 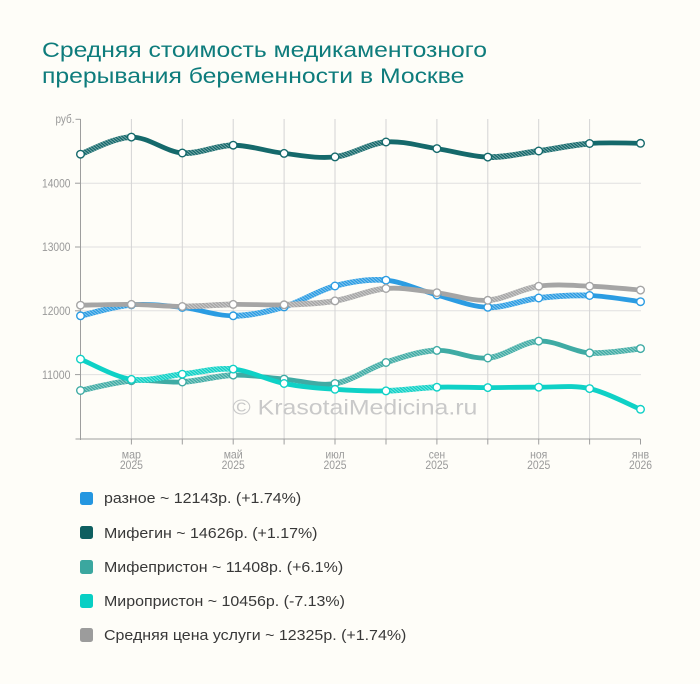 I want to click on svg-text: ноя, so click(x=538, y=455).